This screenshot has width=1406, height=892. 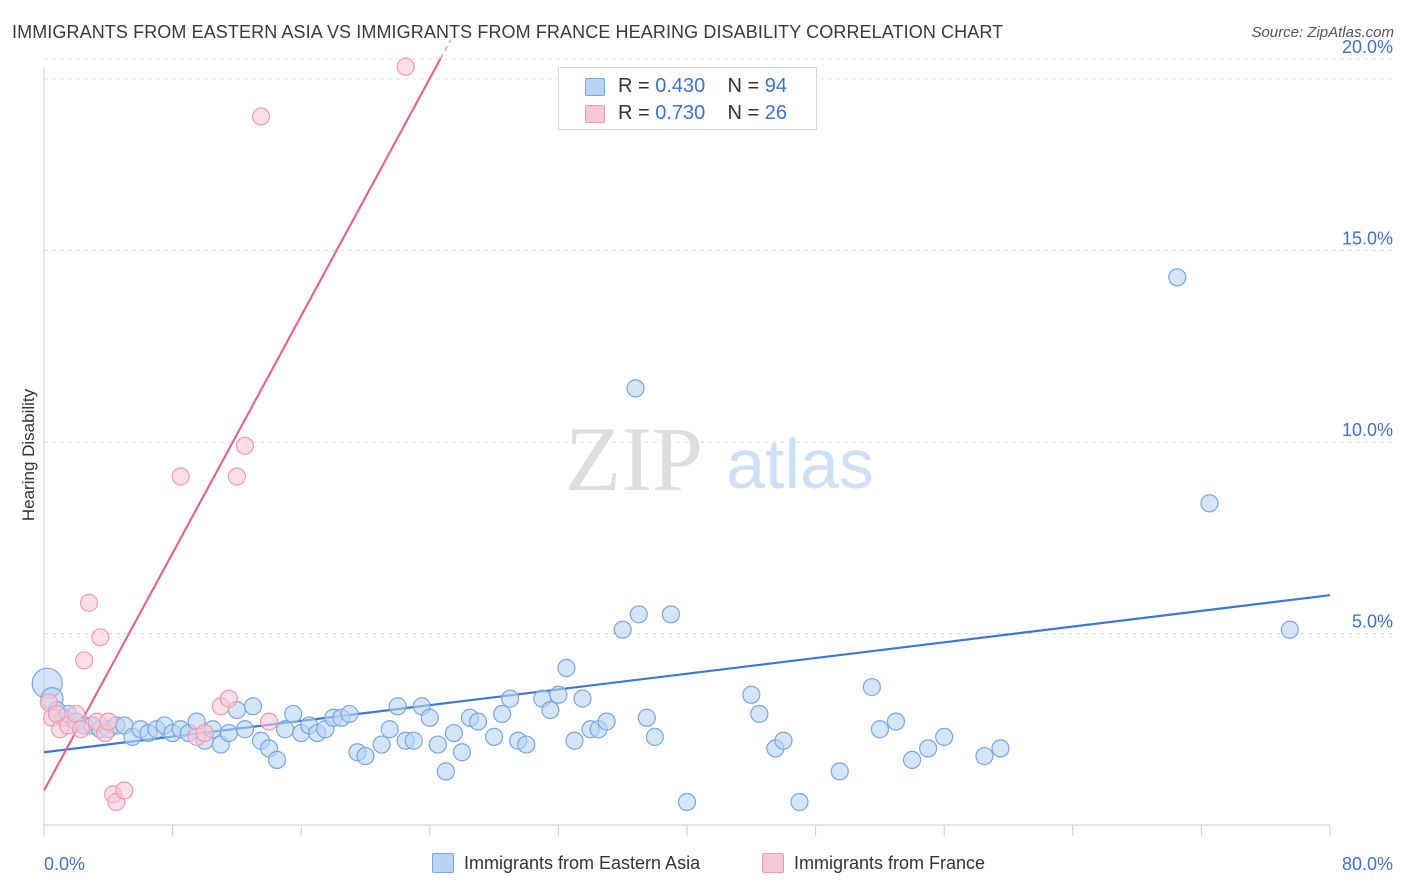 What do you see at coordinates (776, 86) in the screenshot?
I see `legend-n-value: 94` at bounding box center [776, 86].